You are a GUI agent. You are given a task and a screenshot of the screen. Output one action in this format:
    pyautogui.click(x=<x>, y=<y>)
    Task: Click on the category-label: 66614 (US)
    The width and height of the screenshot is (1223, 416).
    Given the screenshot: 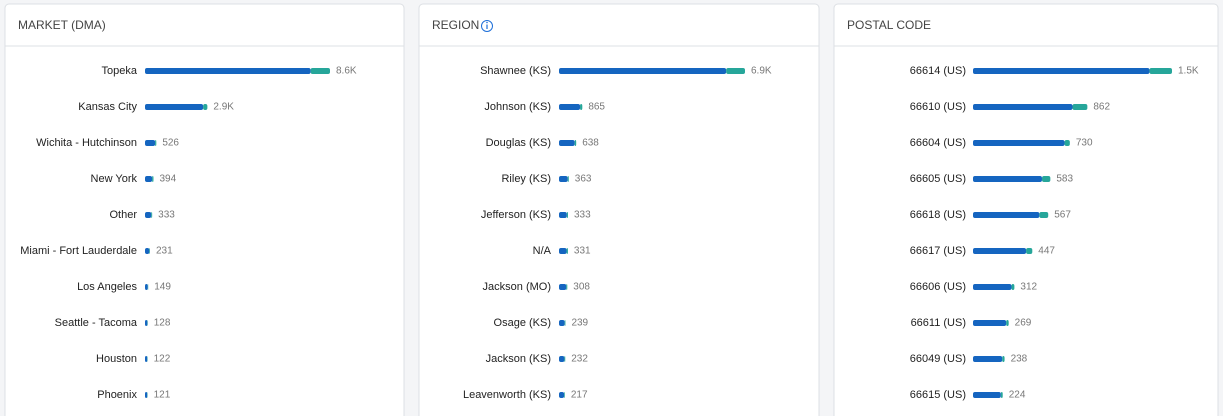 What is the action you would take?
    pyautogui.click(x=938, y=71)
    